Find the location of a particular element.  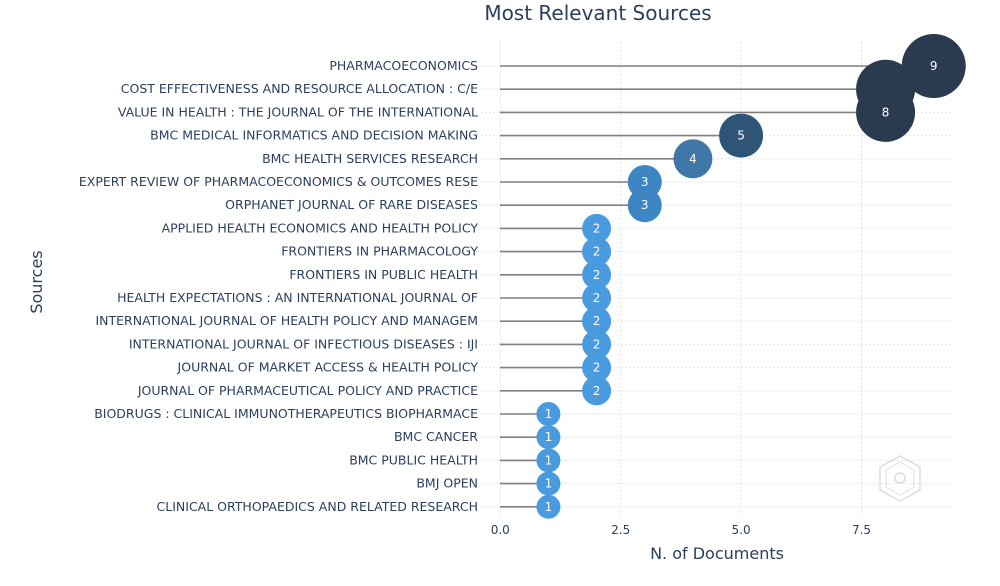

source-label: FRONTIERS IN PHARMACOLOGY is located at coordinates (379, 251).